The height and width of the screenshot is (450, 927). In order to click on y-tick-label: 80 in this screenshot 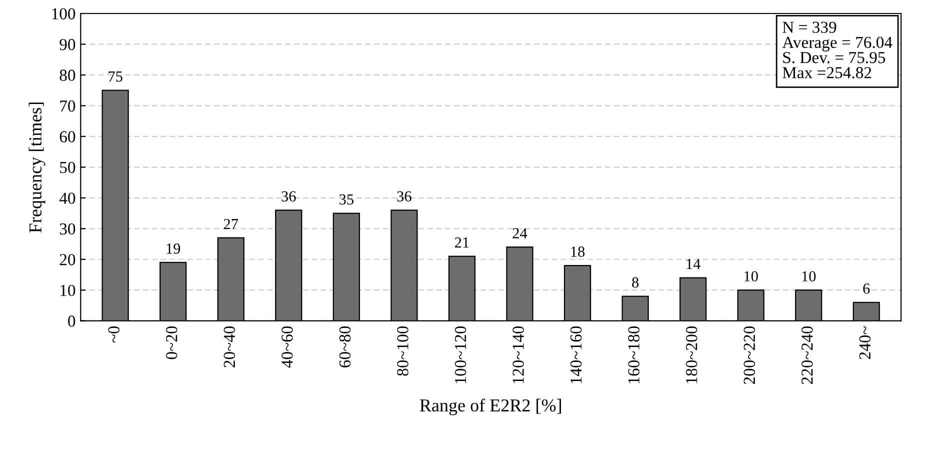, I will do `click(68, 75)`.